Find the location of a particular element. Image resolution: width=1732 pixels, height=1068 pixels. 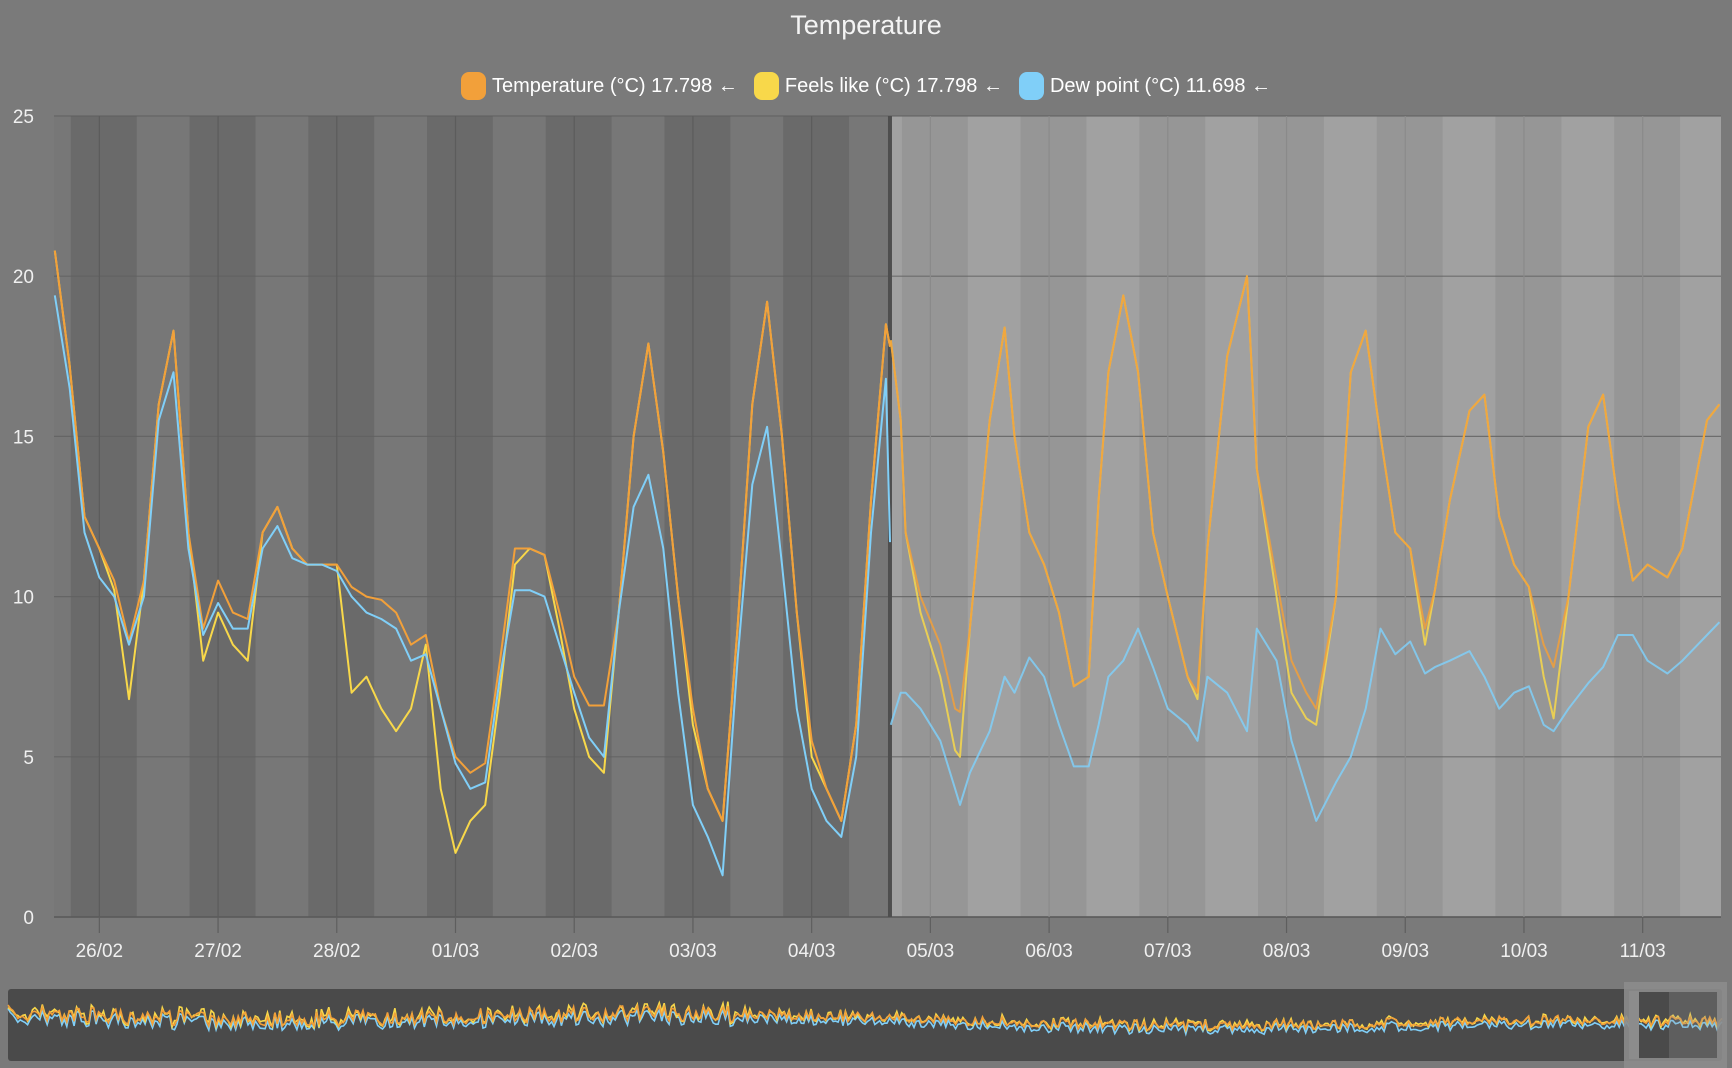

legend-item-feels-like: Feels like (°C) 17.798 ← is located at coordinates (878, 86).